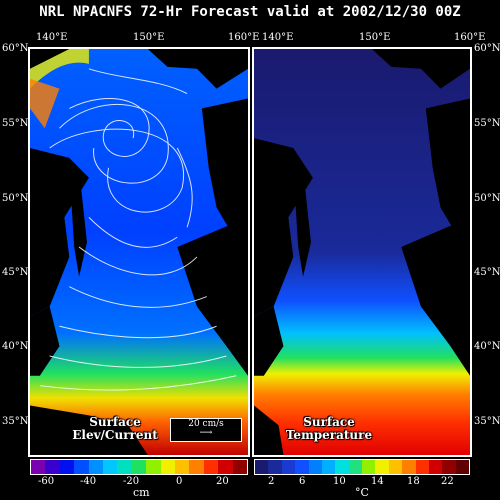  What do you see at coordinates (15, 123) in the screenshot?
I see `lat-label-55-left: 55°N` at bounding box center [15, 123].